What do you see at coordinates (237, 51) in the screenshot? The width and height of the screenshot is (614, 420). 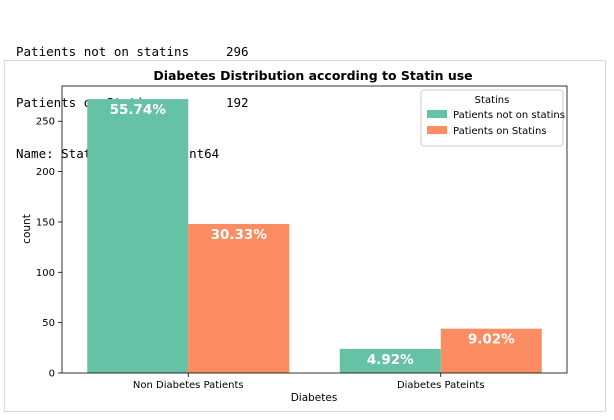 I see `console-line-value: 296` at bounding box center [237, 51].